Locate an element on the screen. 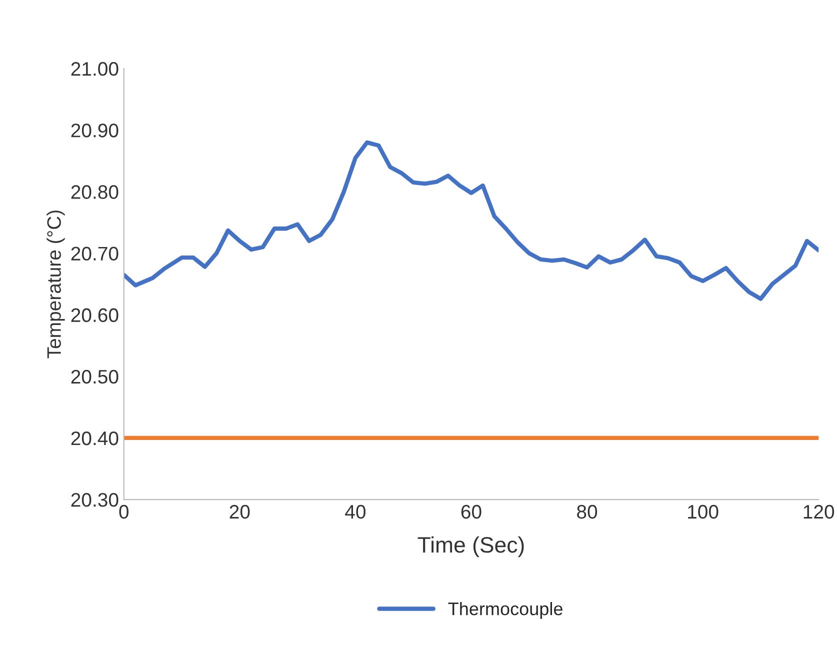 The image size is (837, 653). y-axis-title: Temperature (°C) is located at coordinates (55, 284).